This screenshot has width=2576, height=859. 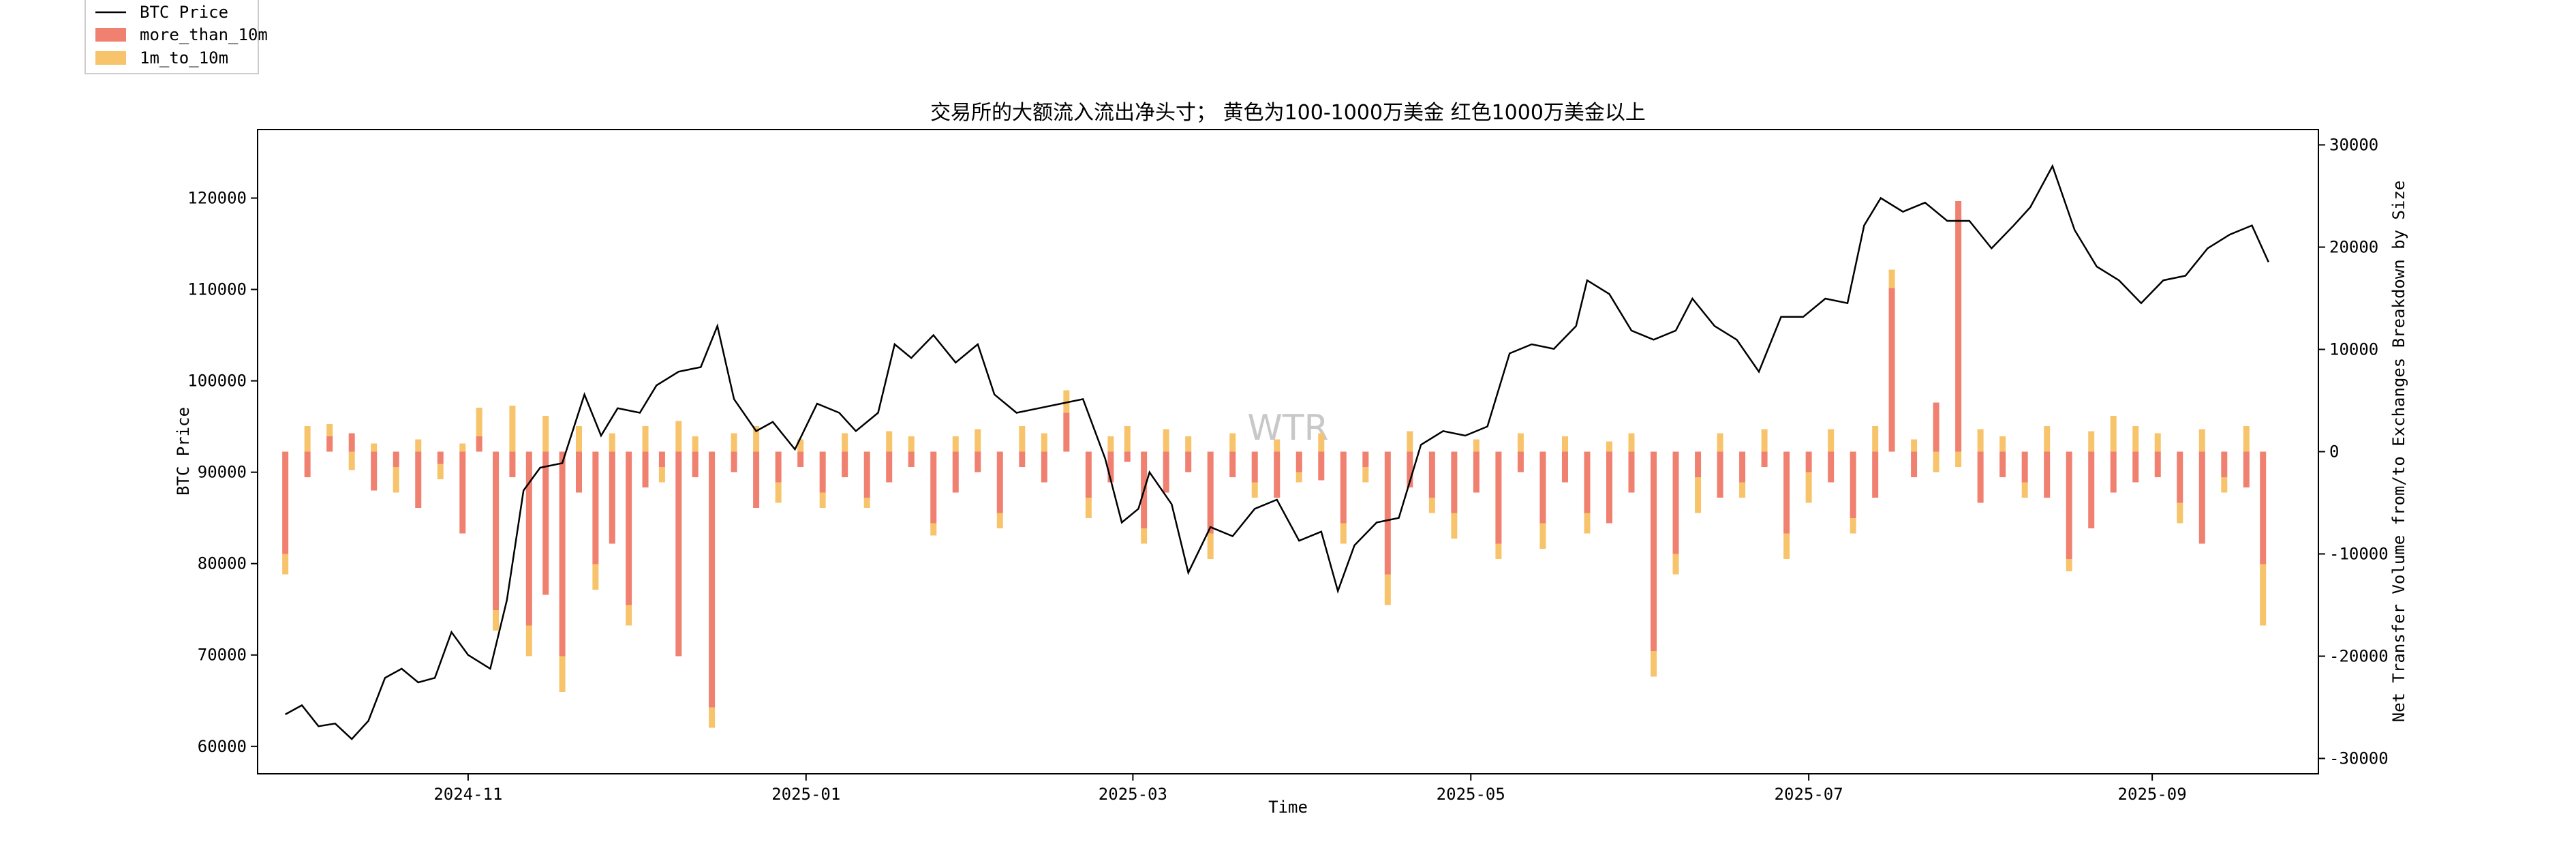 I want to click on legend-more-than-10m-swatch, so click(x=110, y=35).